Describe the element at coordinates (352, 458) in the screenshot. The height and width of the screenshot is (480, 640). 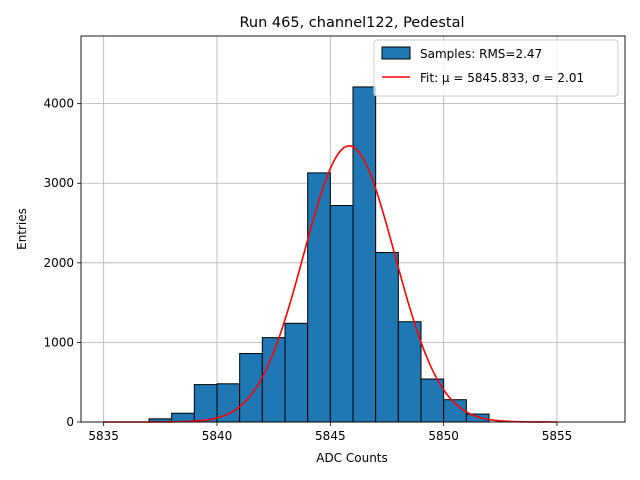
I see `x-axis-label: ADC Counts` at that location.